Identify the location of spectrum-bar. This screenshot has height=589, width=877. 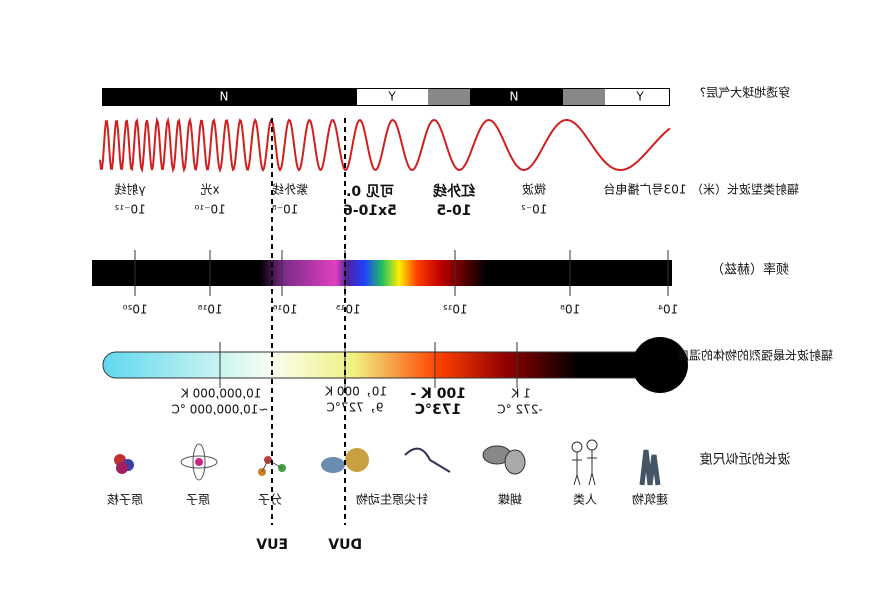
(382, 273).